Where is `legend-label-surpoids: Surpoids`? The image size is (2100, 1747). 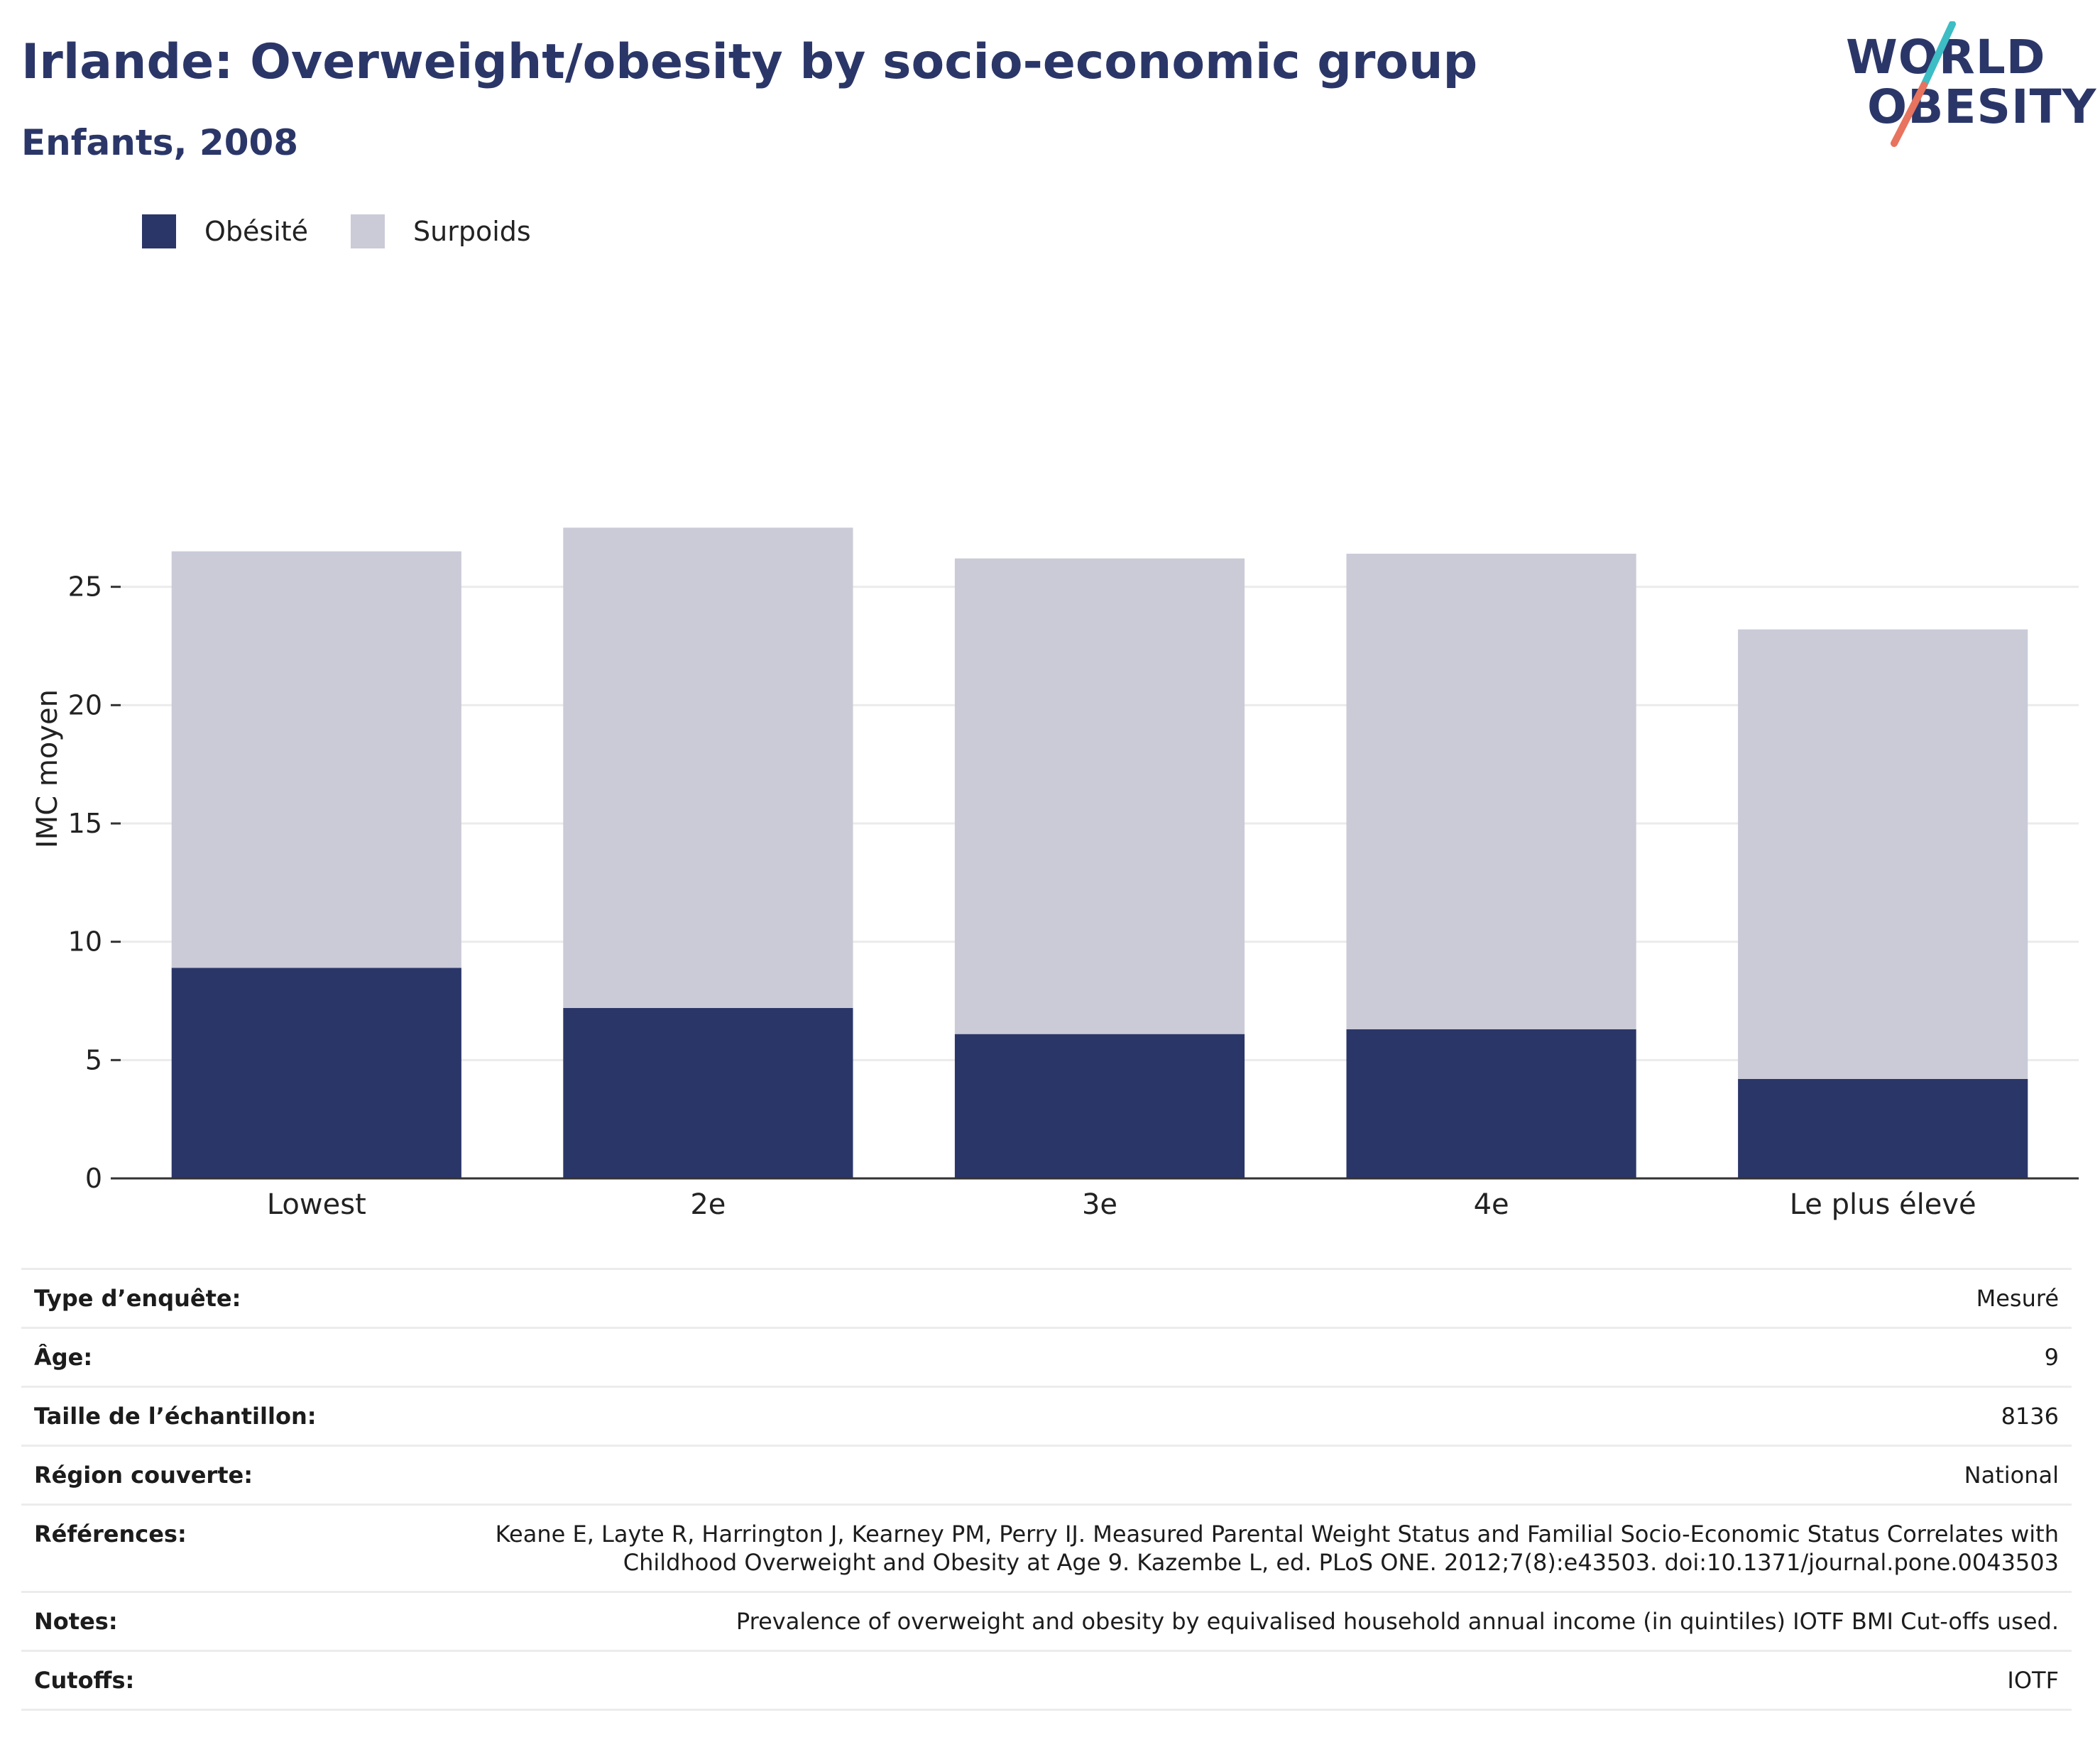 legend-label-surpoids: Surpoids is located at coordinates (472, 231).